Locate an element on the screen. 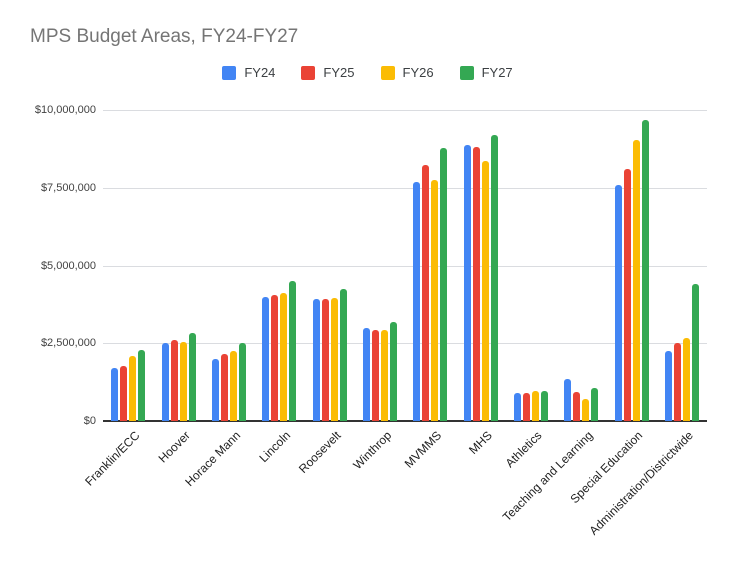 Image resolution: width=735 pixels, height=563 pixels. y-axis-tick-label: $5,000,000 is located at coordinates (68, 265).